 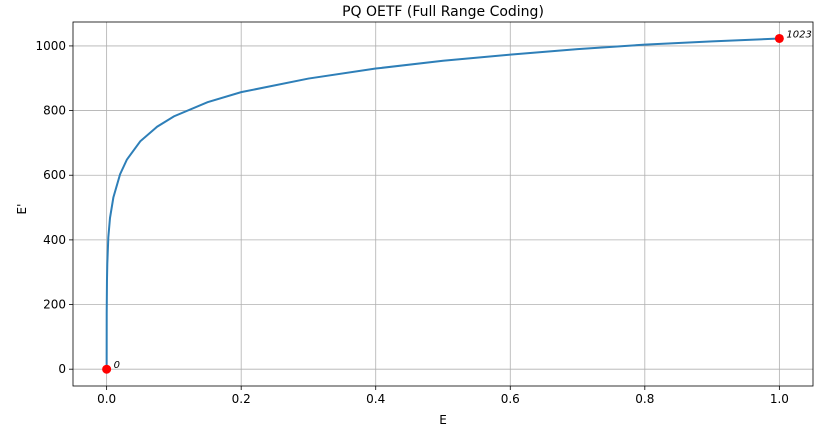 What do you see at coordinates (375, 399) in the screenshot?
I see `x-tick-label: 0.4` at bounding box center [375, 399].